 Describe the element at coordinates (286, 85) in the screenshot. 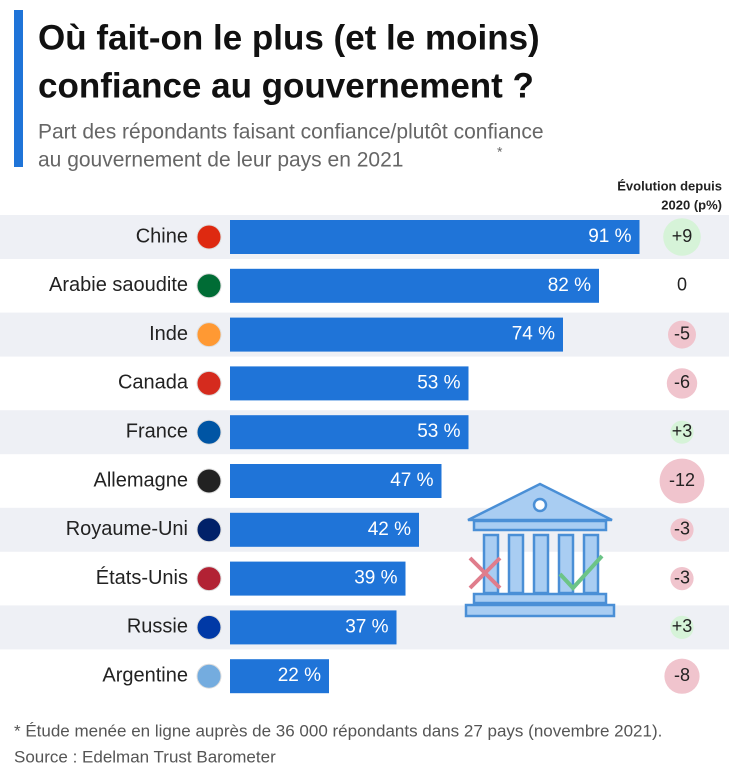

I see `chart-title: confiance au gouvernement ?` at that location.